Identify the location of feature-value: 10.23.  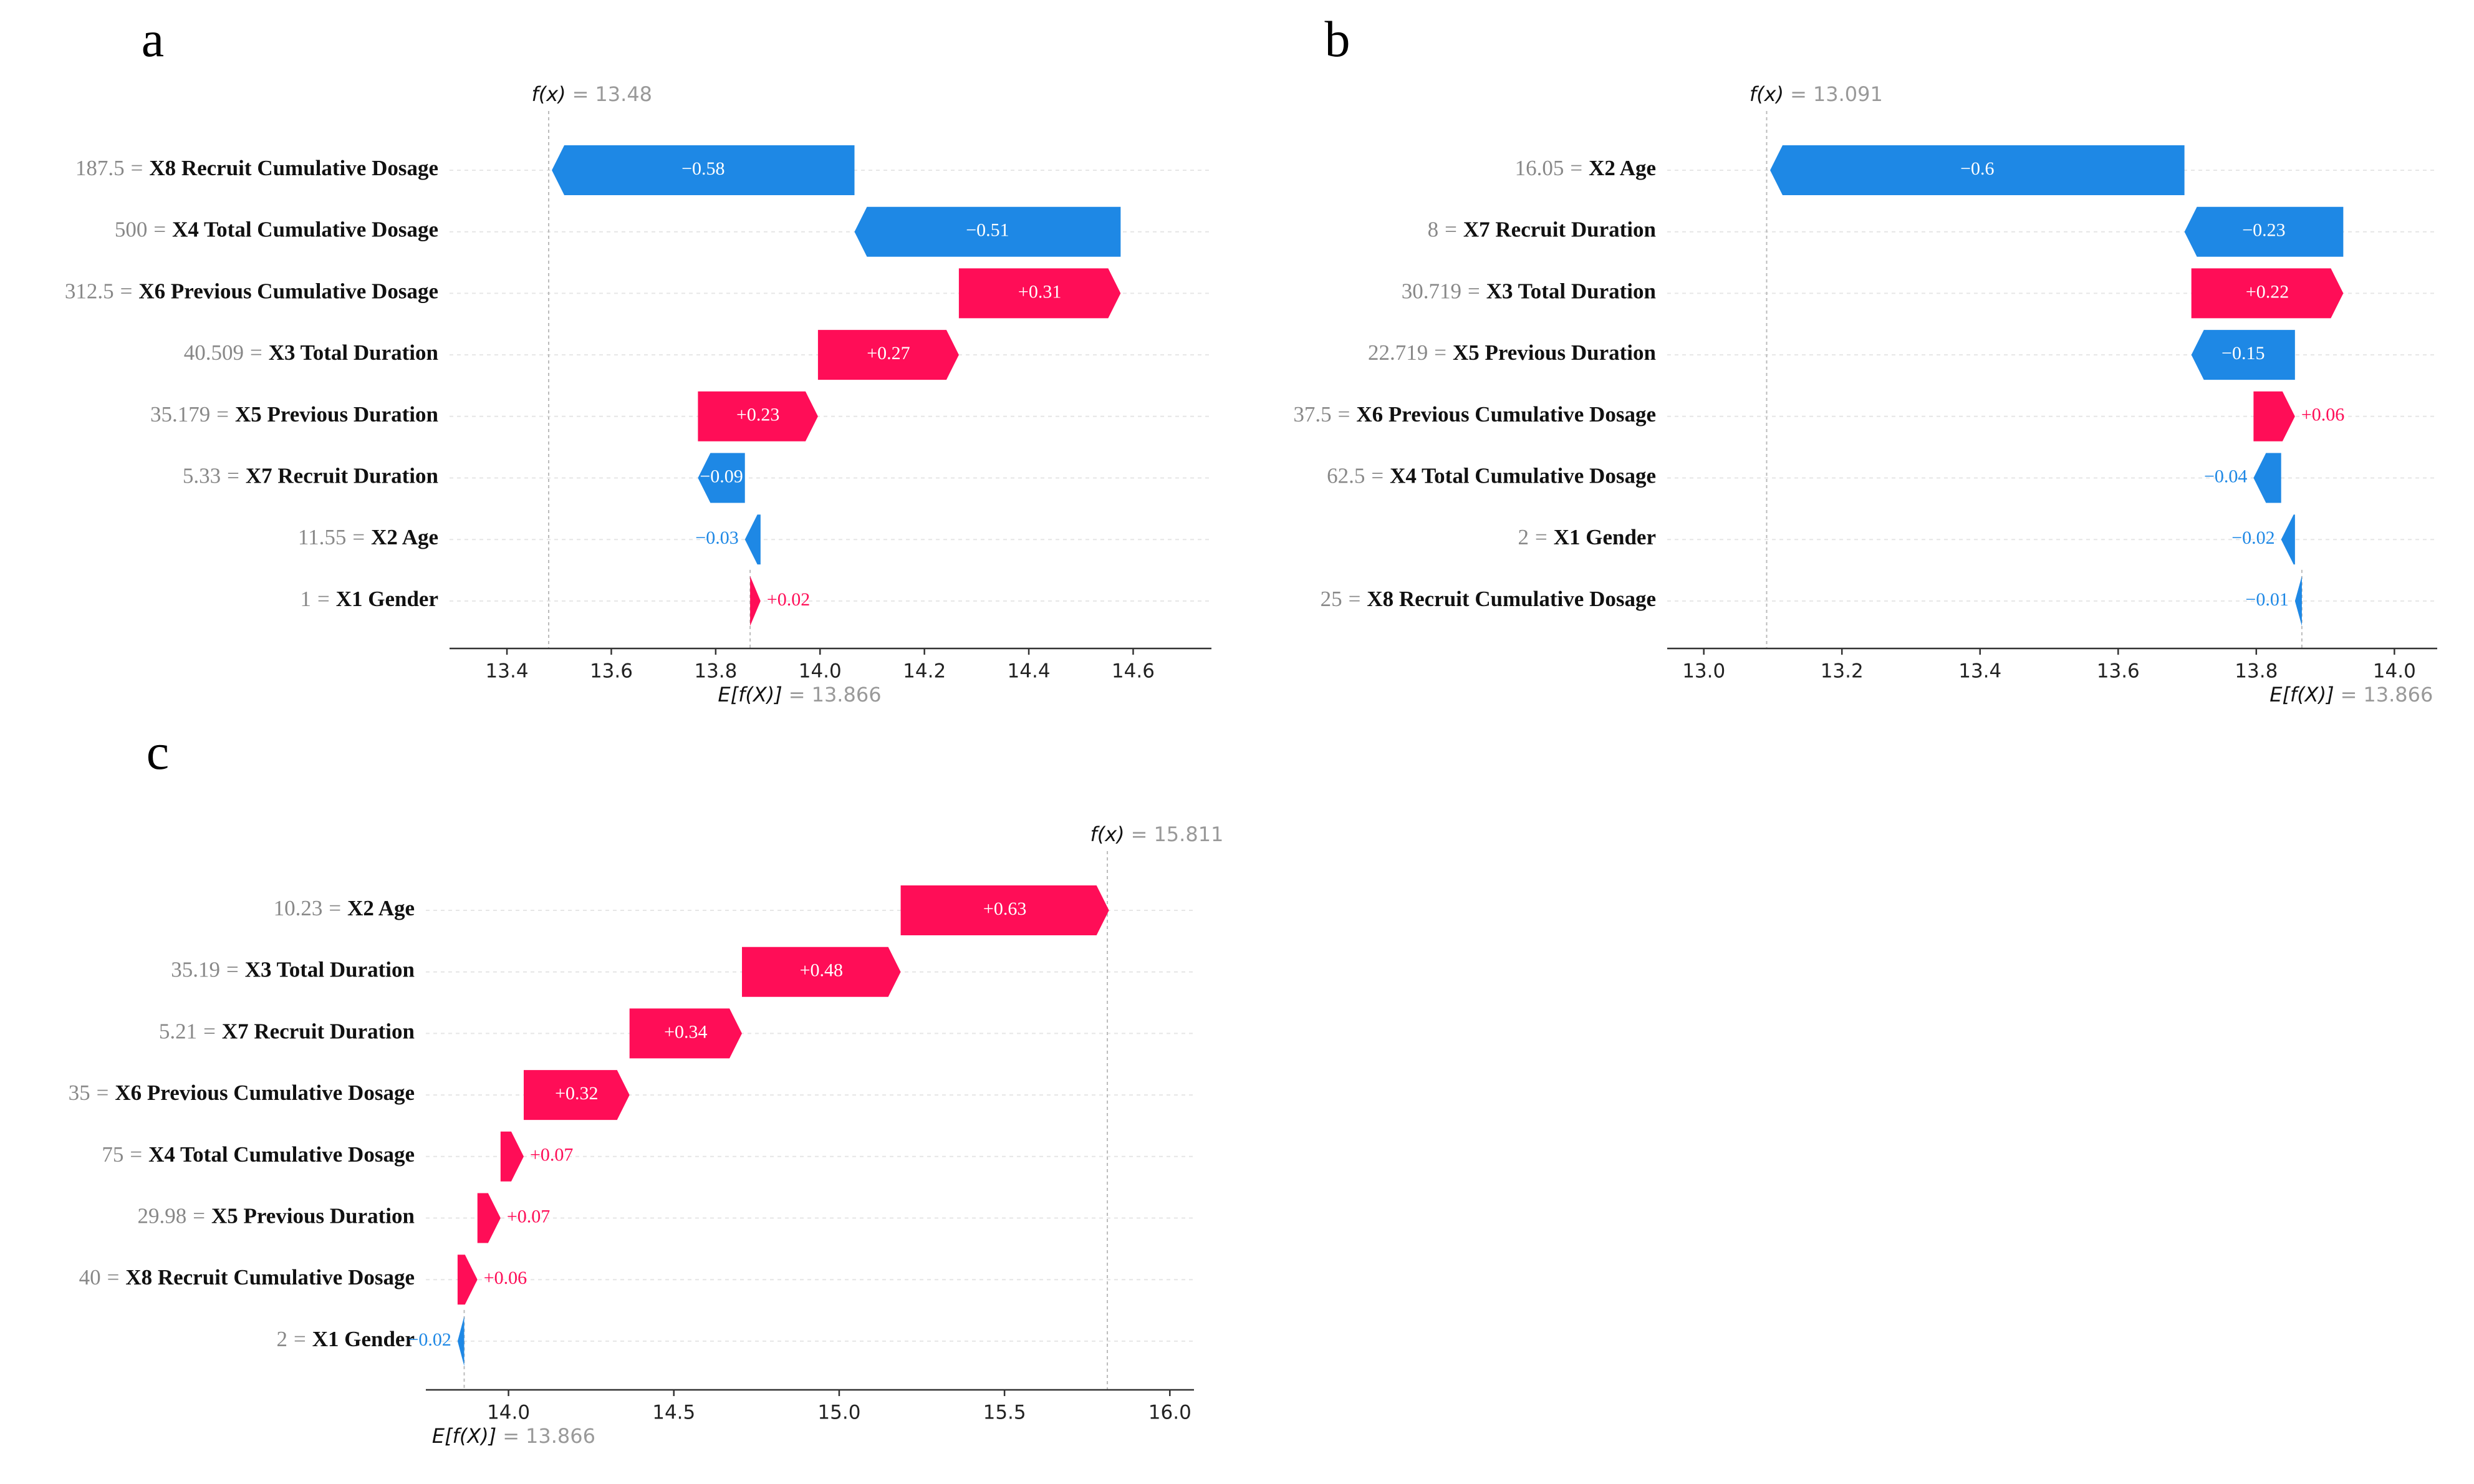
(299, 908).